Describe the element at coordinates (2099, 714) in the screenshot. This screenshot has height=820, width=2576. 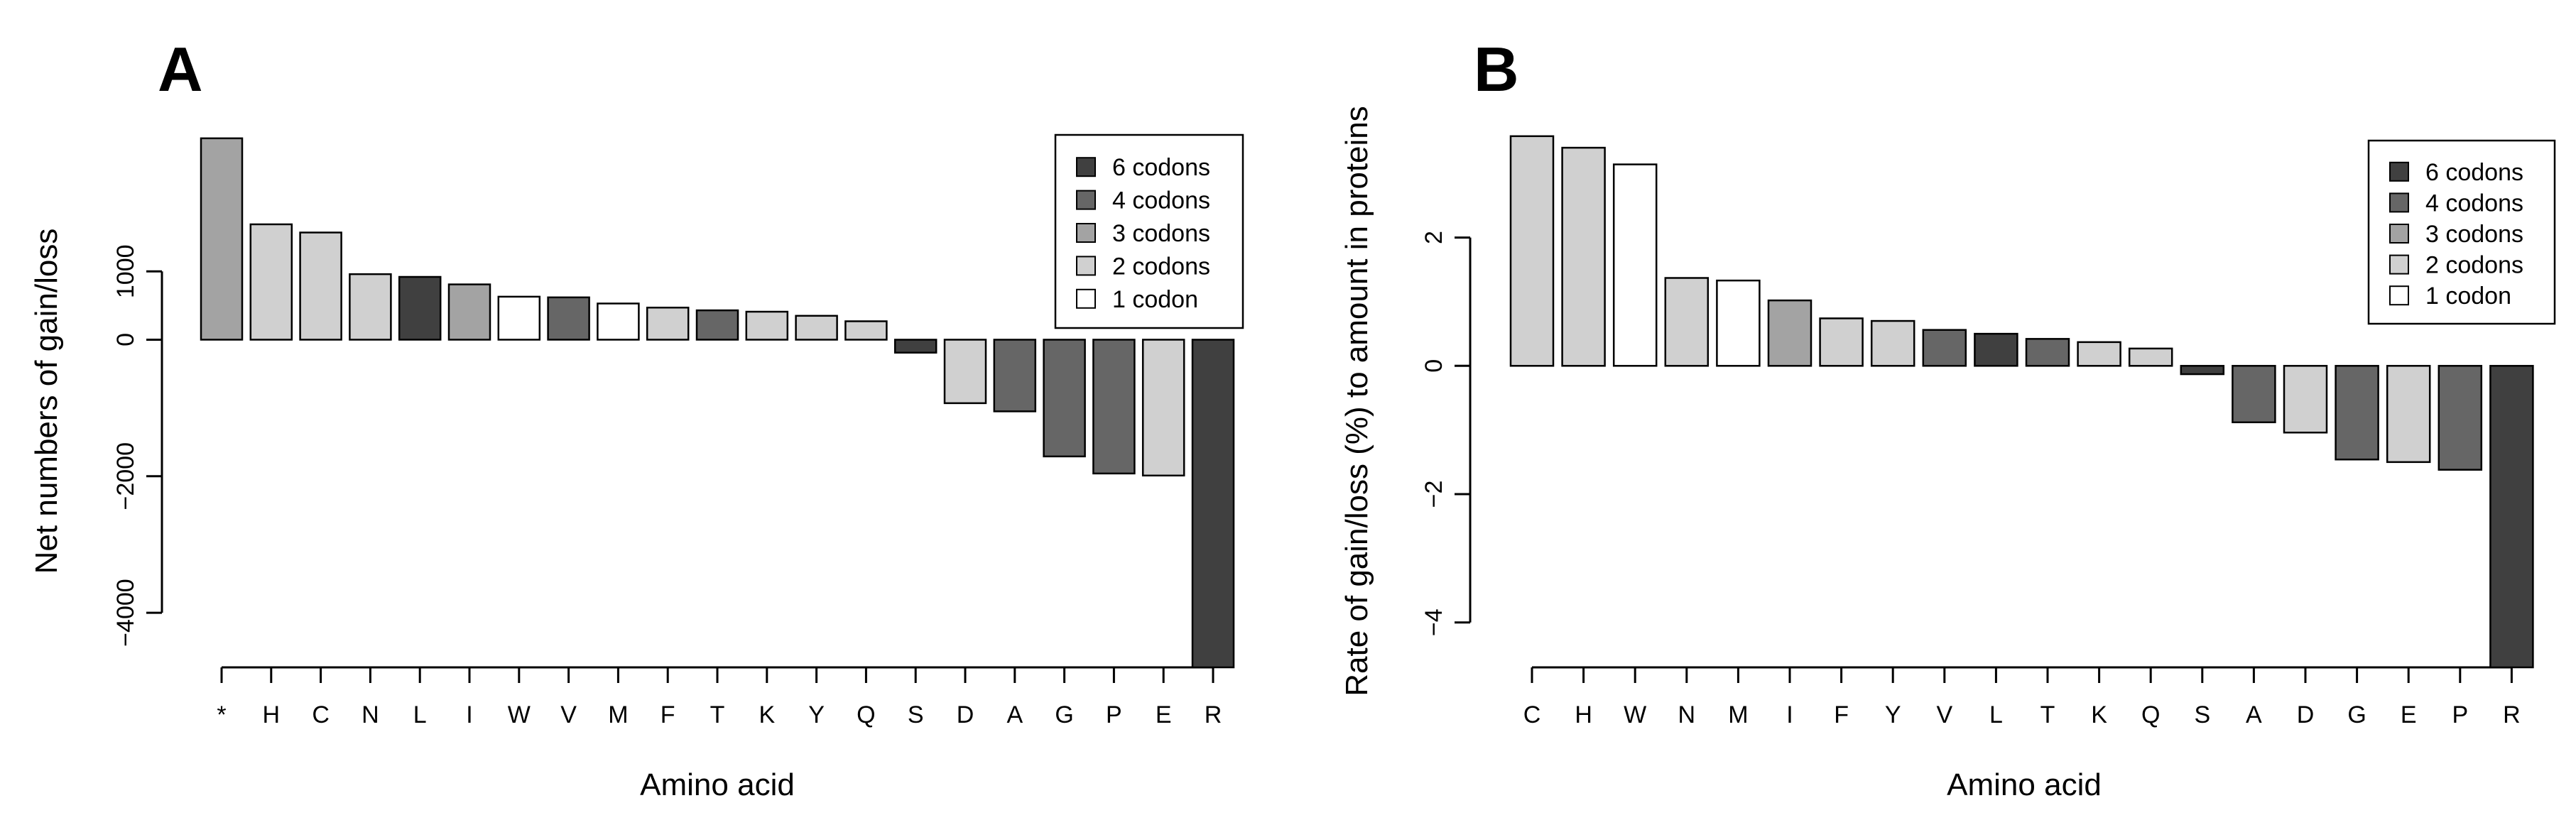
I see `panel-b-x-tick-label: K` at that location.